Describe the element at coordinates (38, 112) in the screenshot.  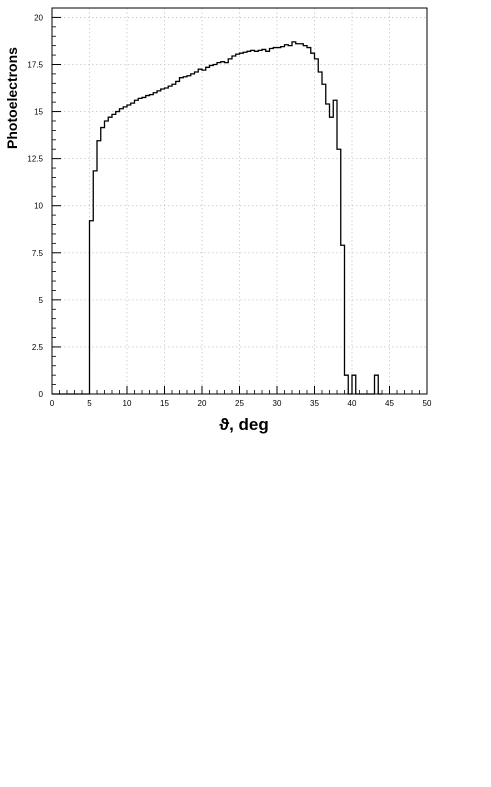
I see `y-tick-label: 15` at that location.